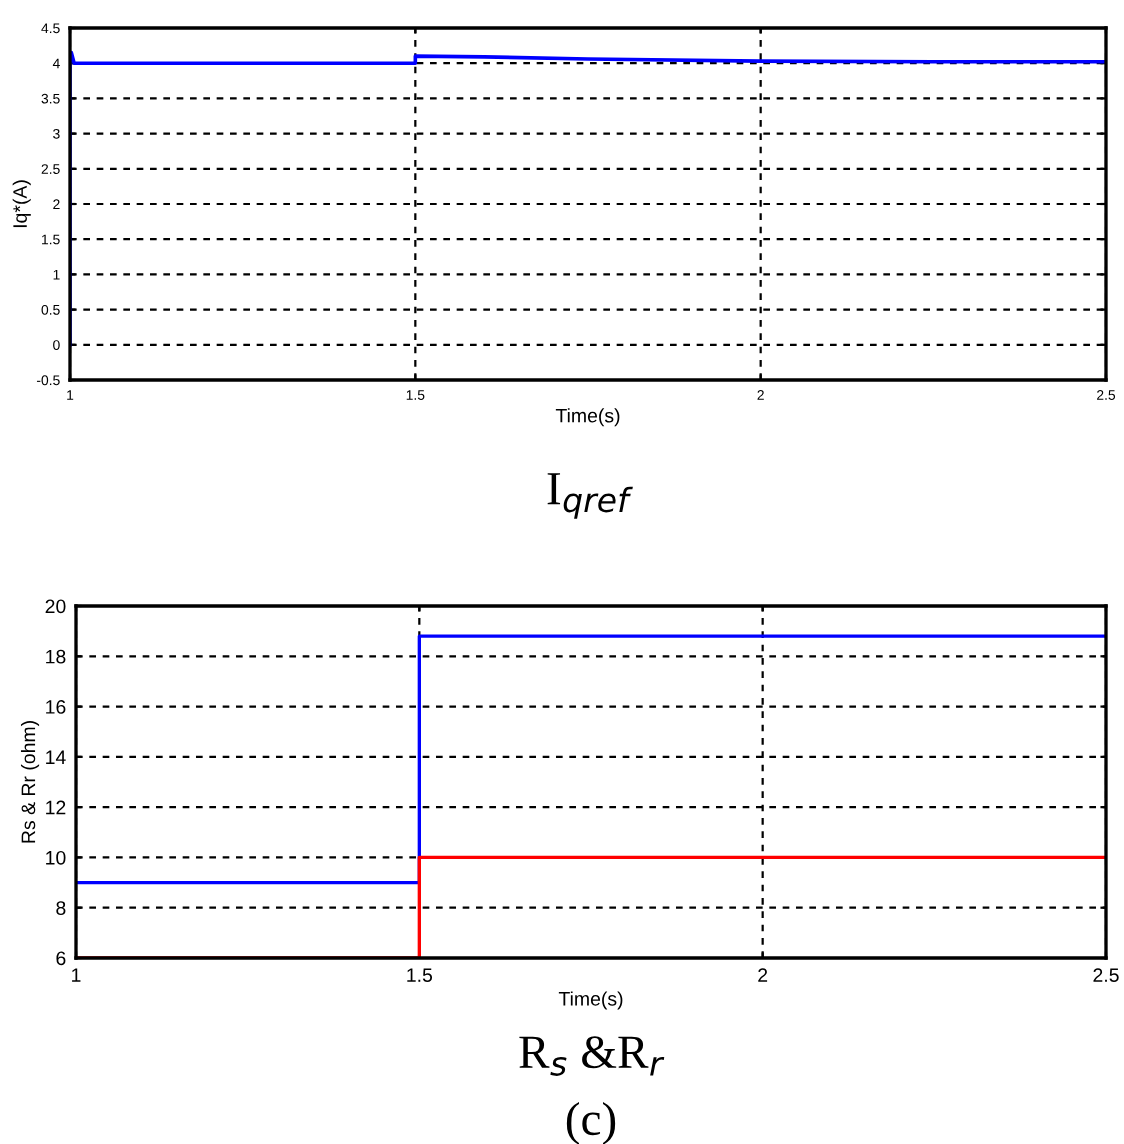 This screenshot has height=1144, width=1124. I want to click on y-tick-label: 8, so click(61, 908).